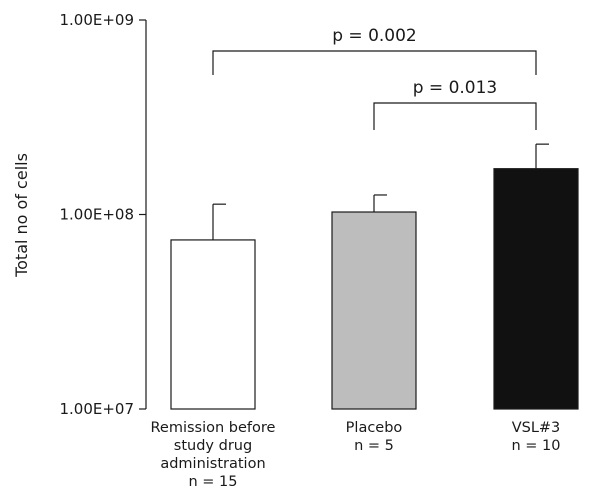  What do you see at coordinates (96, 20) in the screenshot?
I see `y-tick-label: 1.00E+09` at bounding box center [96, 20].